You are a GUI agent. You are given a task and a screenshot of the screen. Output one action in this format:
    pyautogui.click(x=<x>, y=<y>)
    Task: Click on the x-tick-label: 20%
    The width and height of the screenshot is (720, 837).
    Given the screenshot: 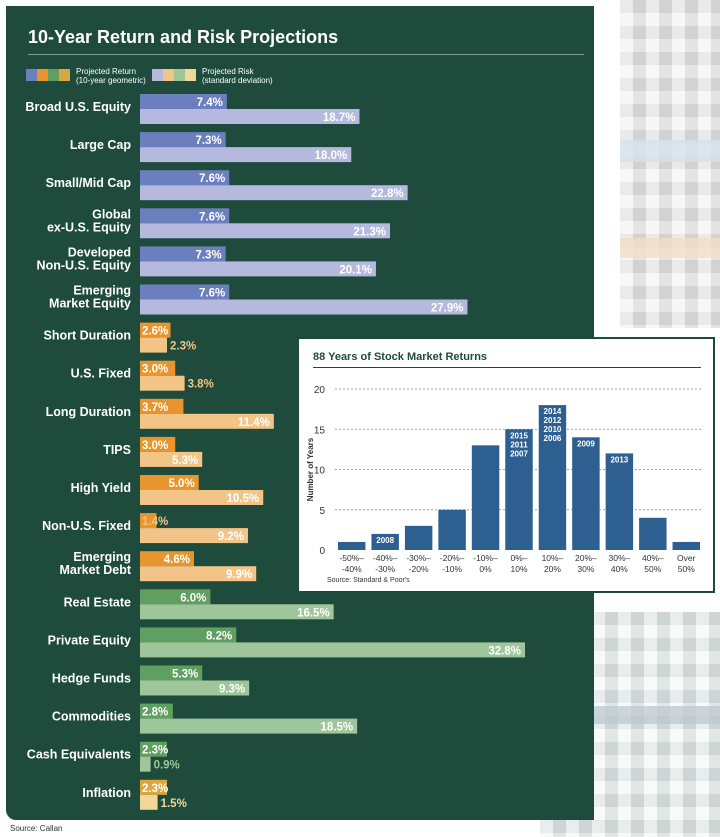 What is the action you would take?
    pyautogui.click(x=552, y=569)
    